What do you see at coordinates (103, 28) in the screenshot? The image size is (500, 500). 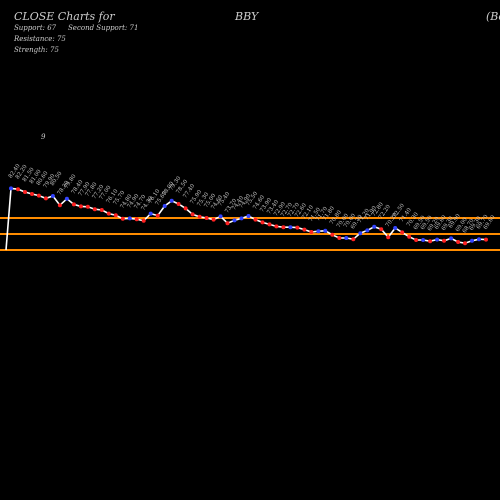 I see `second-support-label: Second Support: 71` at bounding box center [103, 28].